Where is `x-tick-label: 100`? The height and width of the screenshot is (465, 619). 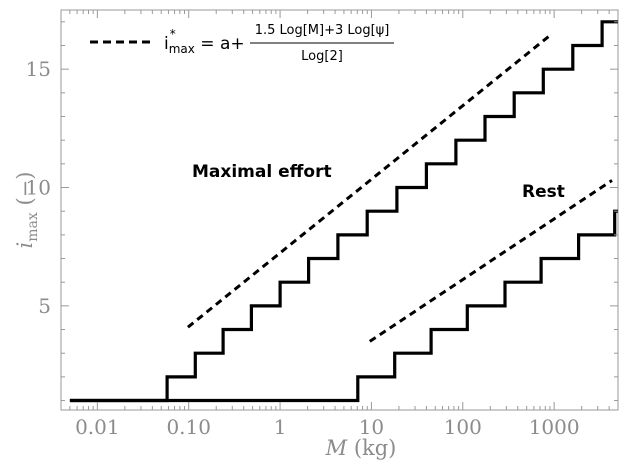 x-tick-label: 100 is located at coordinates (463, 427).